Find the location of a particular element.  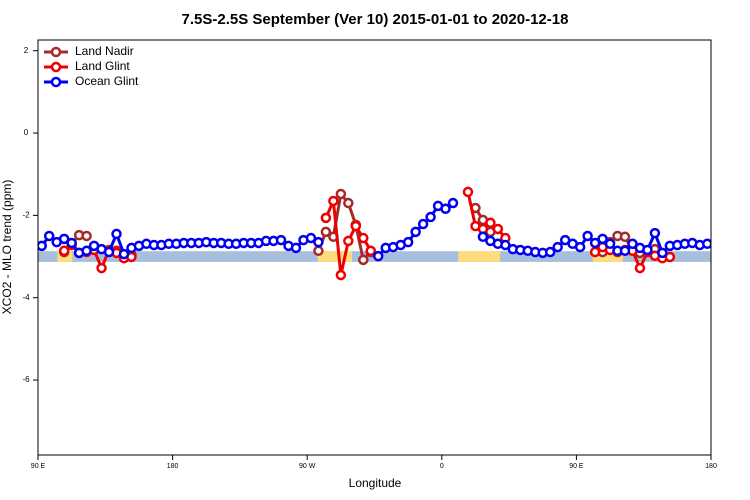

x-tick-label: 90 W is located at coordinates (307, 466).